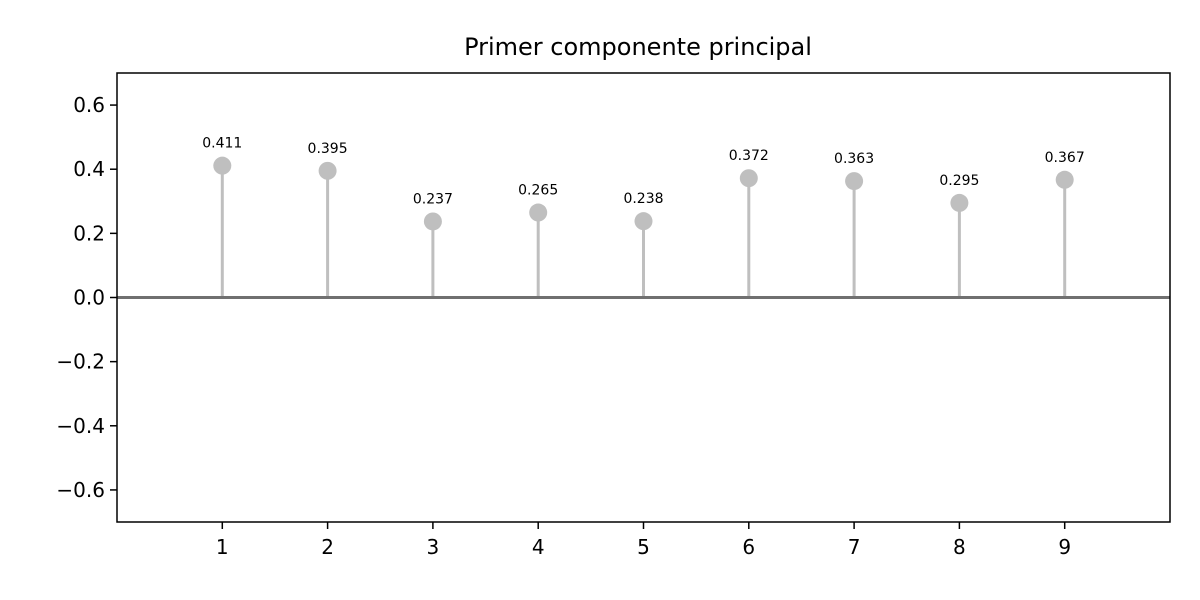  Describe the element at coordinates (433, 547) in the screenshot. I see `x-tick-label: 3` at that location.